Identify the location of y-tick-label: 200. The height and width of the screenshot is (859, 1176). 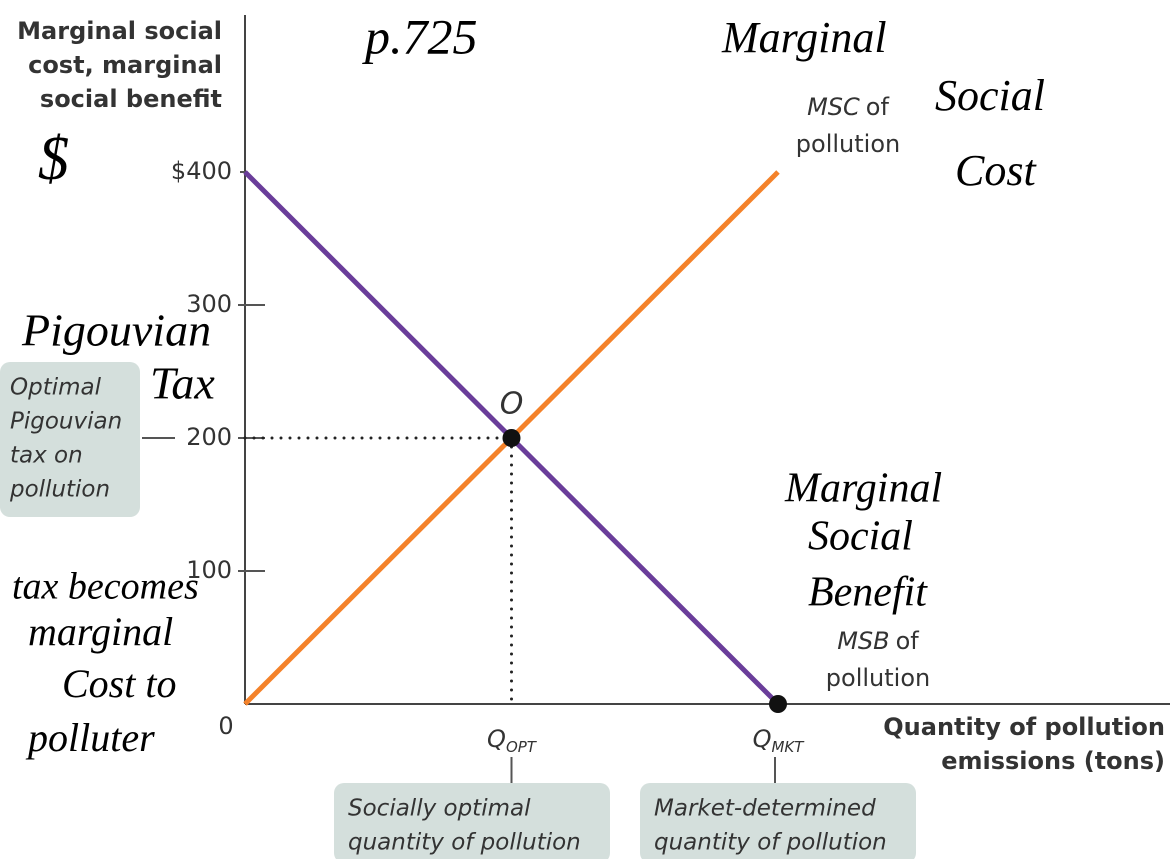
(209, 437).